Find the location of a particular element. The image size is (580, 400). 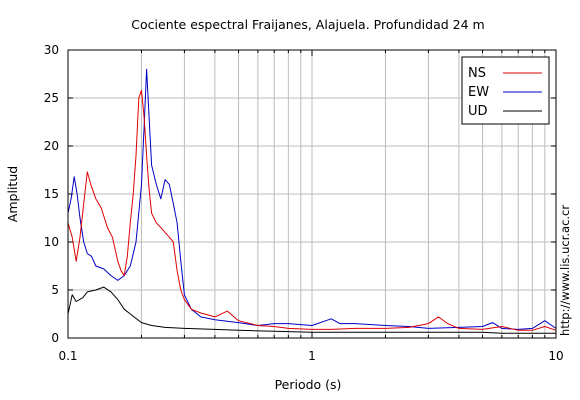

x-axis-label: Periodo (s) is located at coordinates (308, 384).